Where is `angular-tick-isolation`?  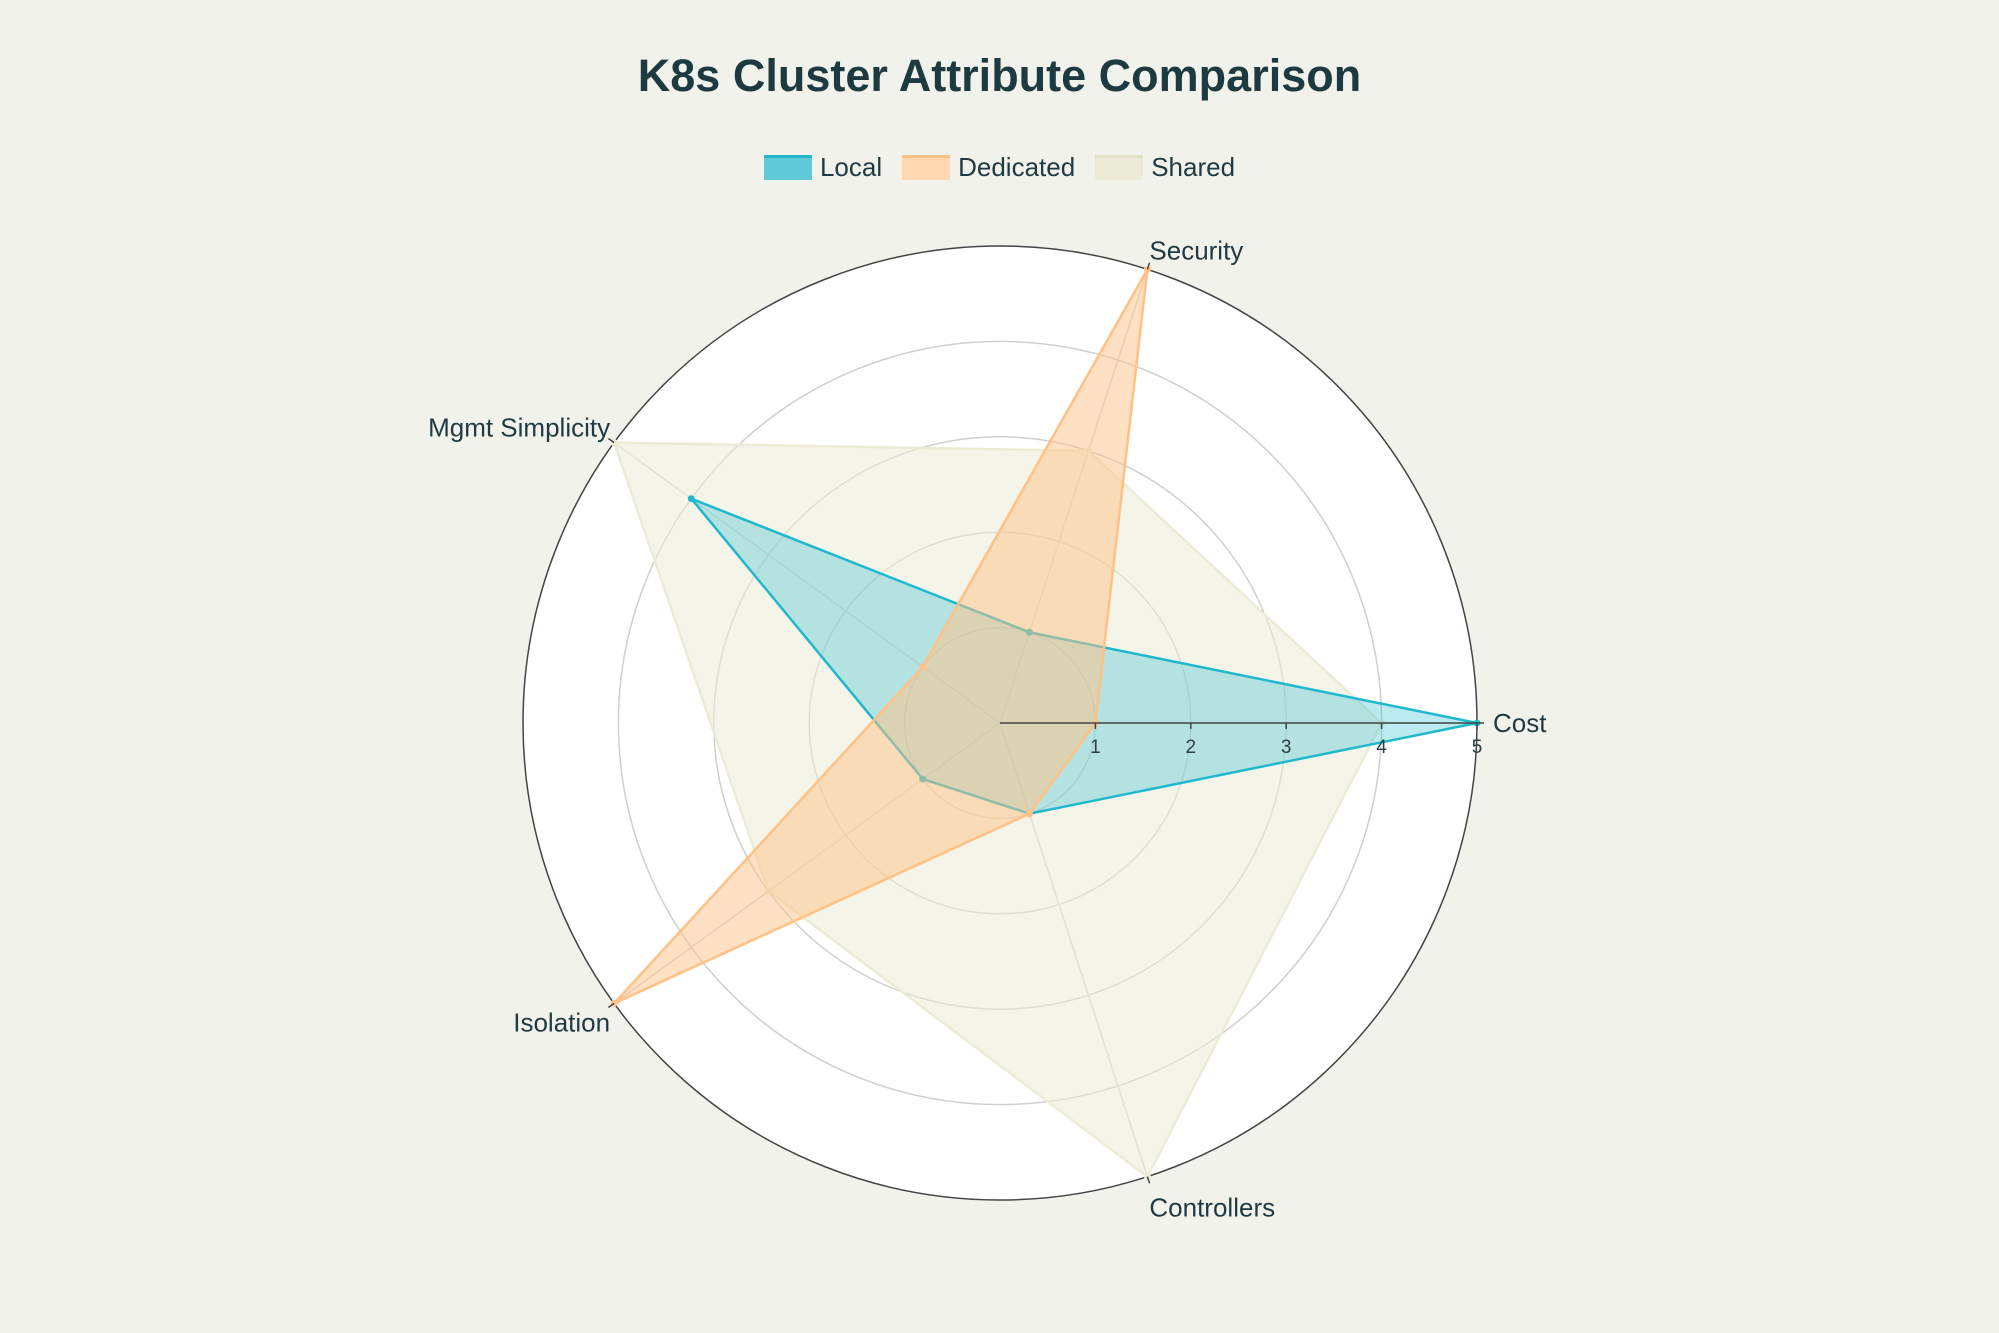 angular-tick-isolation is located at coordinates (611, 1005).